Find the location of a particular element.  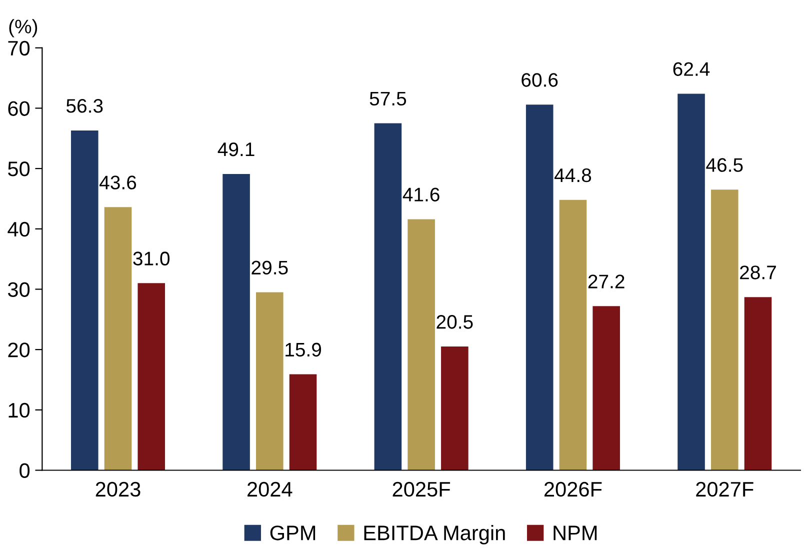

data-label: 62.4 is located at coordinates (691, 69).